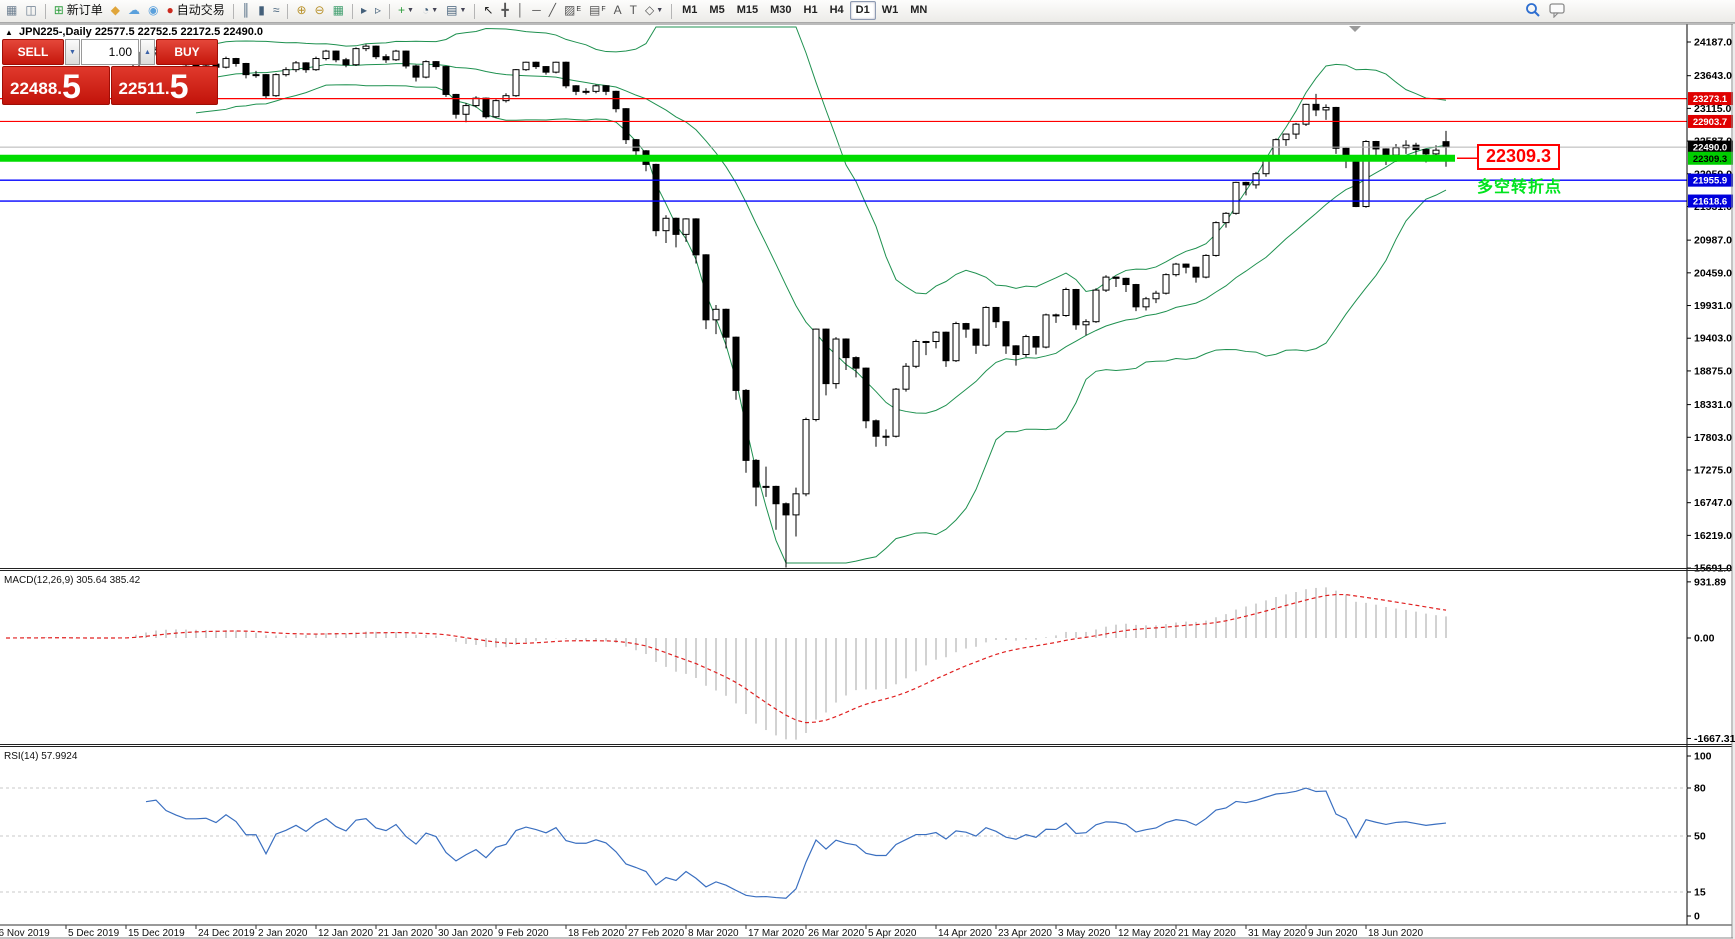  Describe the element at coordinates (1025, 933) in the screenshot. I see `svg-text: 23 Apr 2020` at that location.